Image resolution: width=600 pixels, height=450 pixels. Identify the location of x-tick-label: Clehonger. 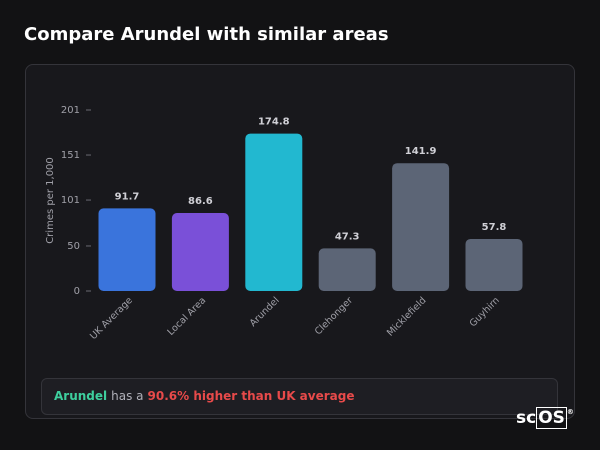
(334, 316).